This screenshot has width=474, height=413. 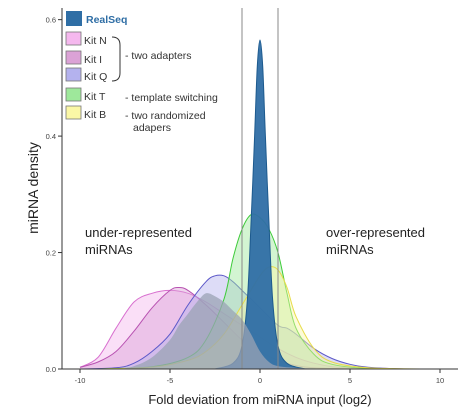 I want to click on legend-swatch-realseq, so click(x=74, y=18).